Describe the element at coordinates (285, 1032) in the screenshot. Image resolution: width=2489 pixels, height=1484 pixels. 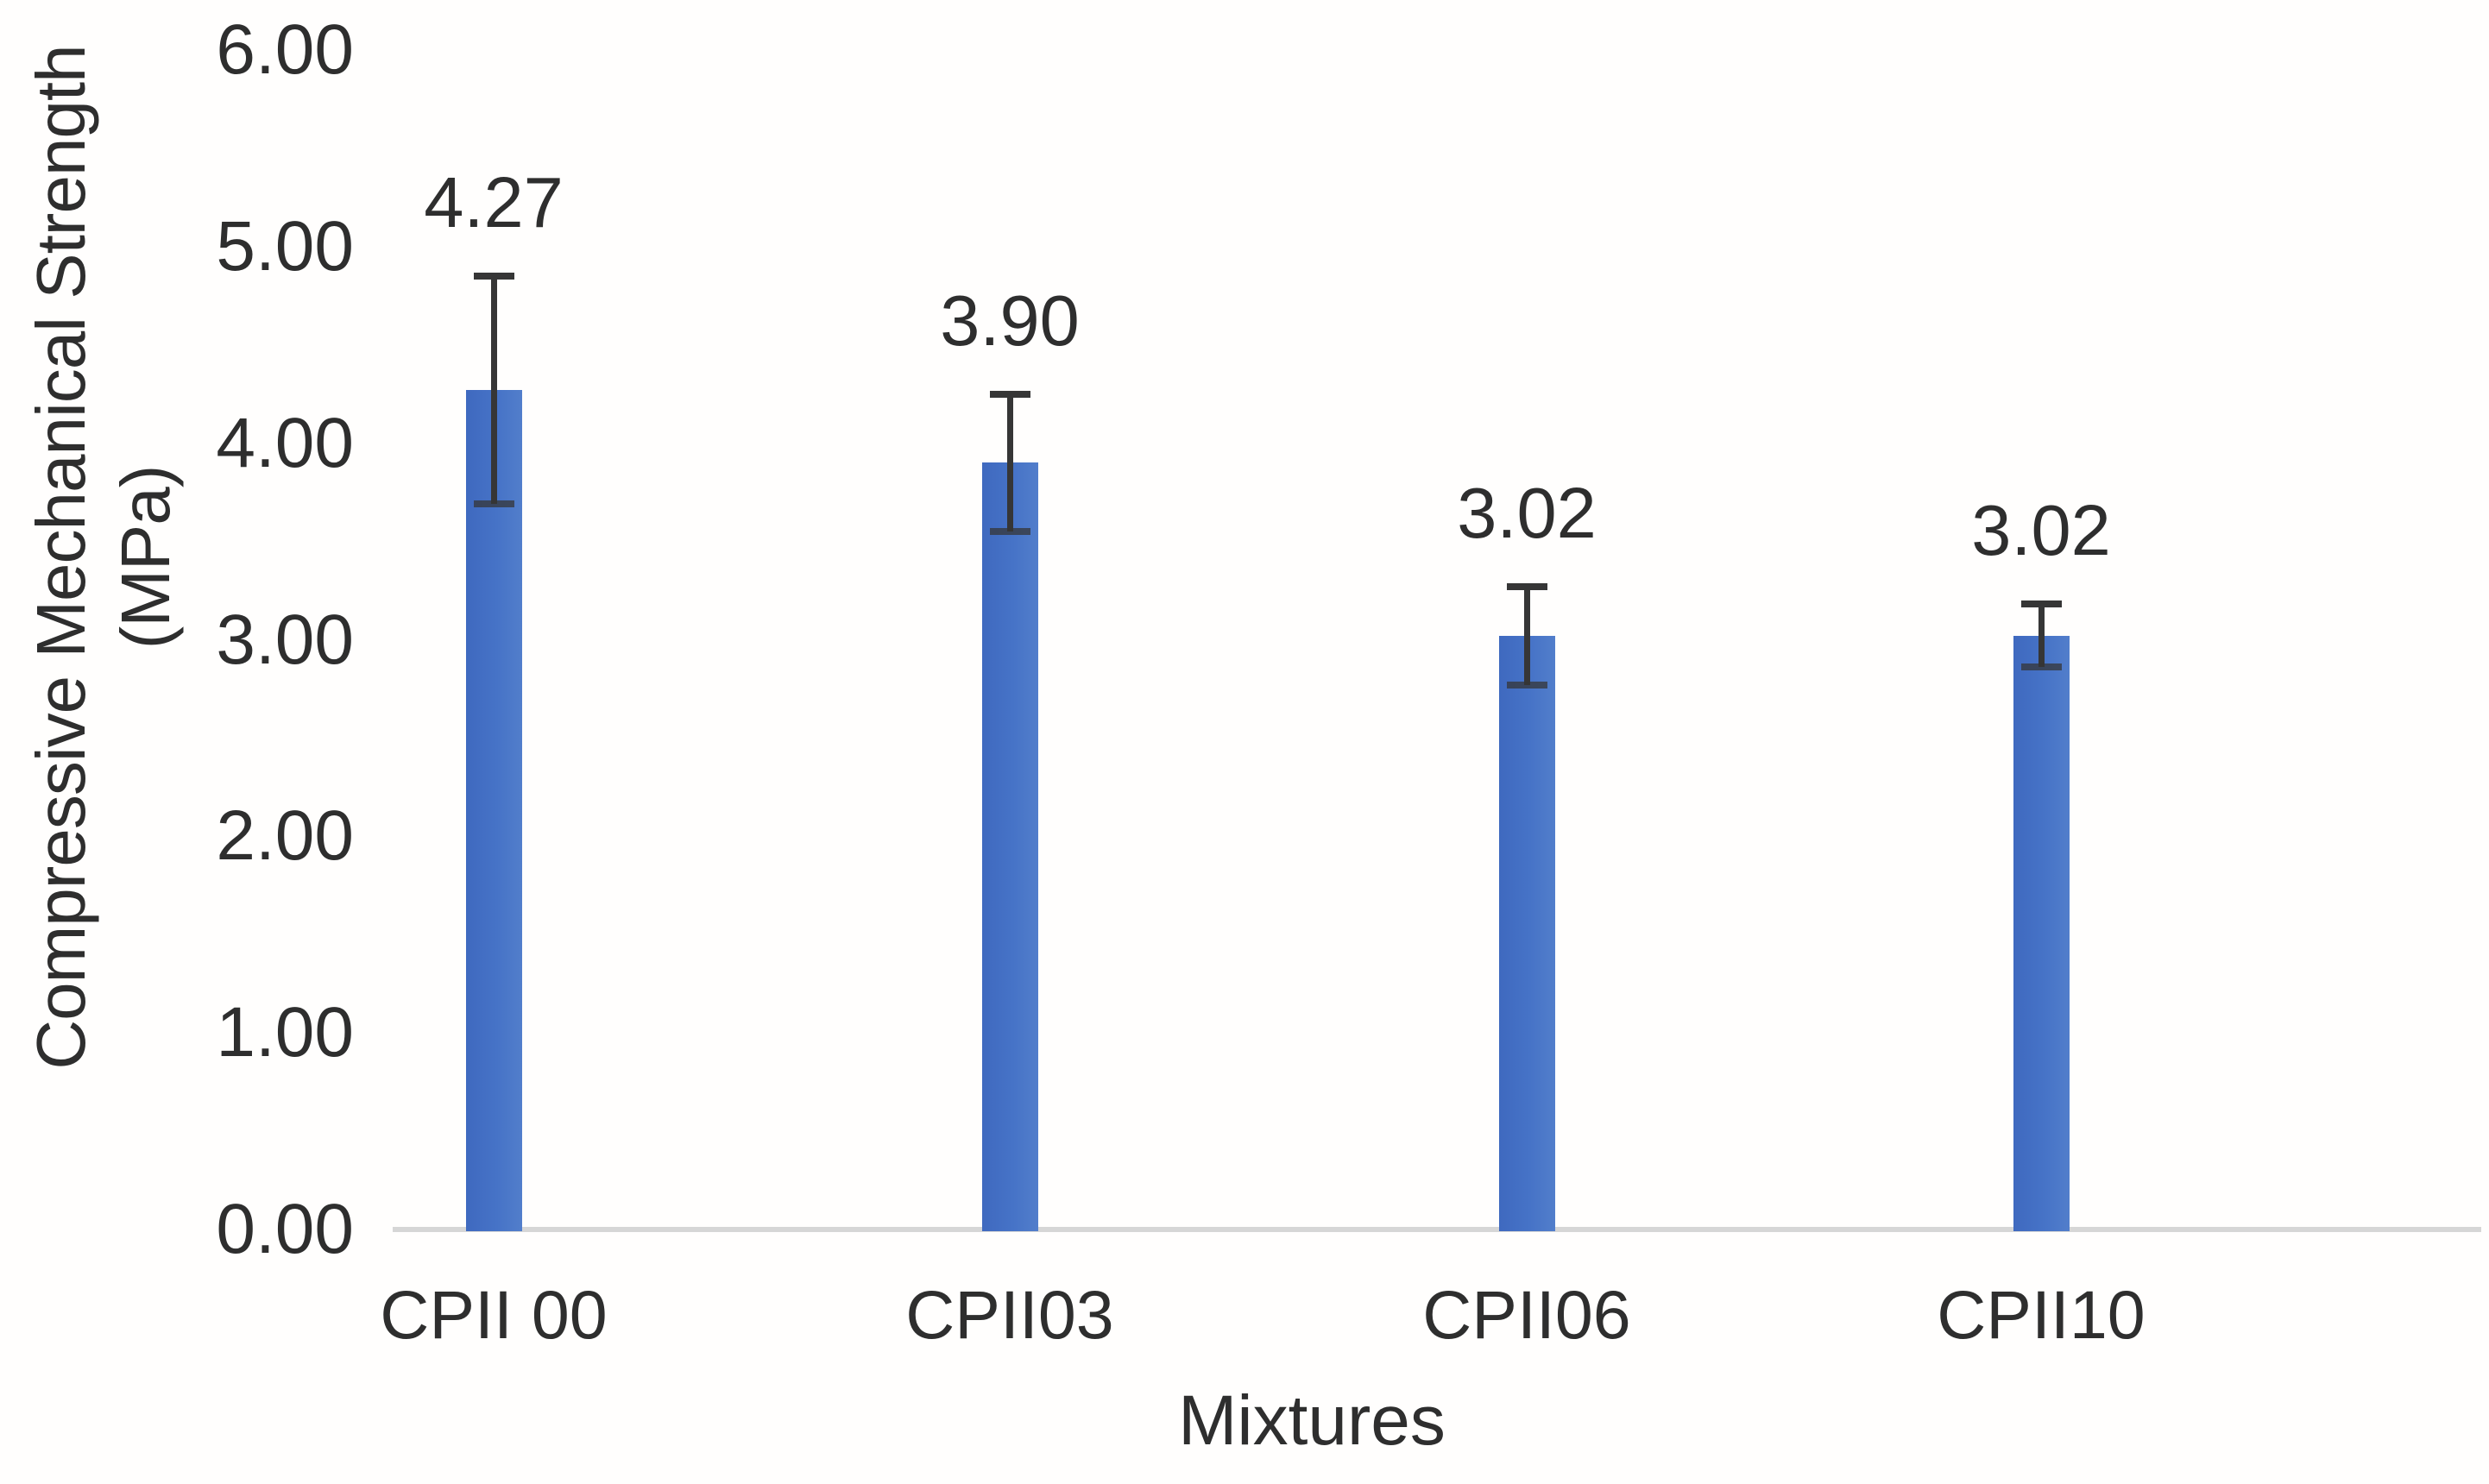
I see `y-axis-tick-label: 1.00` at that location.